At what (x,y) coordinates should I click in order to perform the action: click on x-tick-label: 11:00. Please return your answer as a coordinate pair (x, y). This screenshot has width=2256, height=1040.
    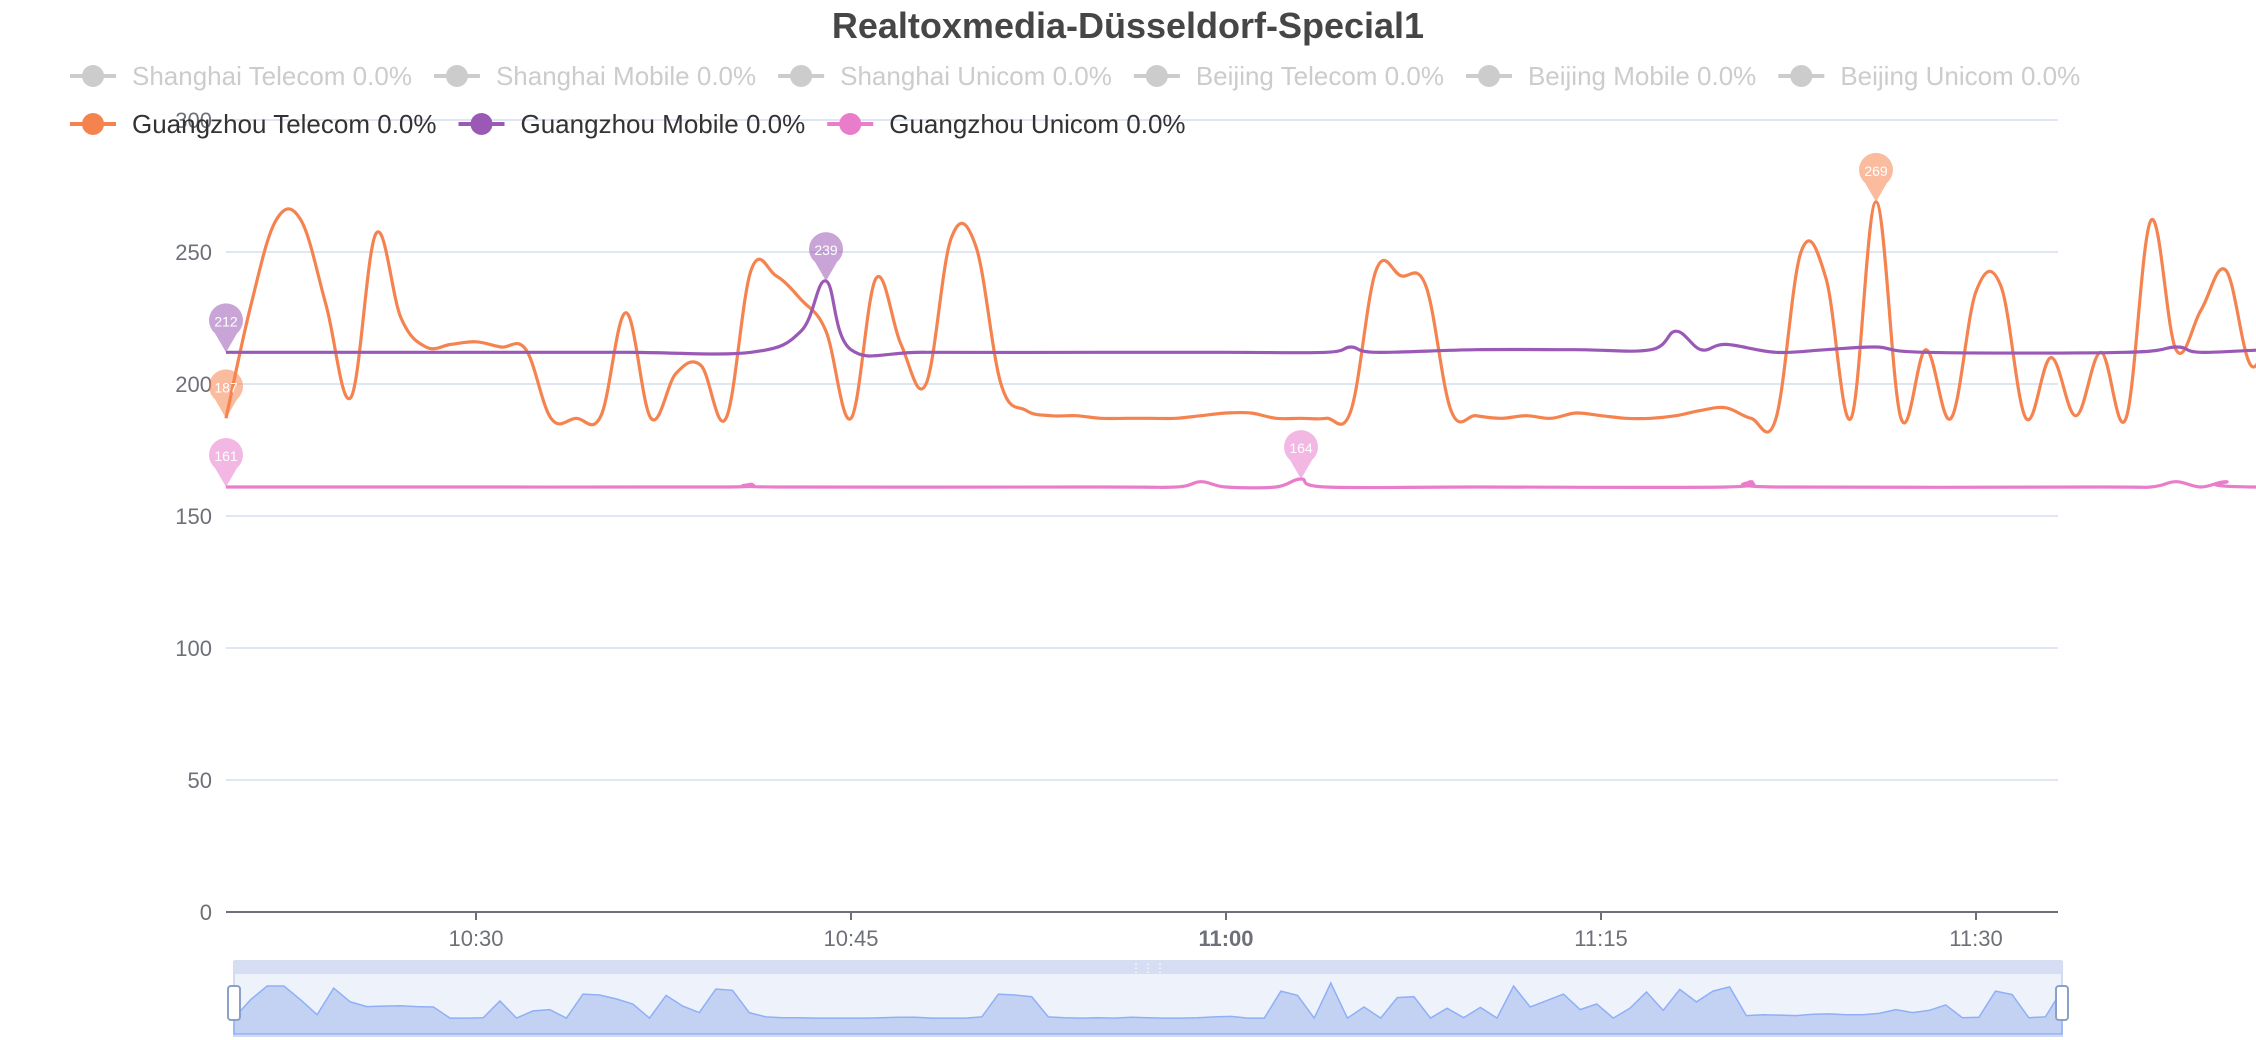
    Looking at the image, I should click on (1225, 938).